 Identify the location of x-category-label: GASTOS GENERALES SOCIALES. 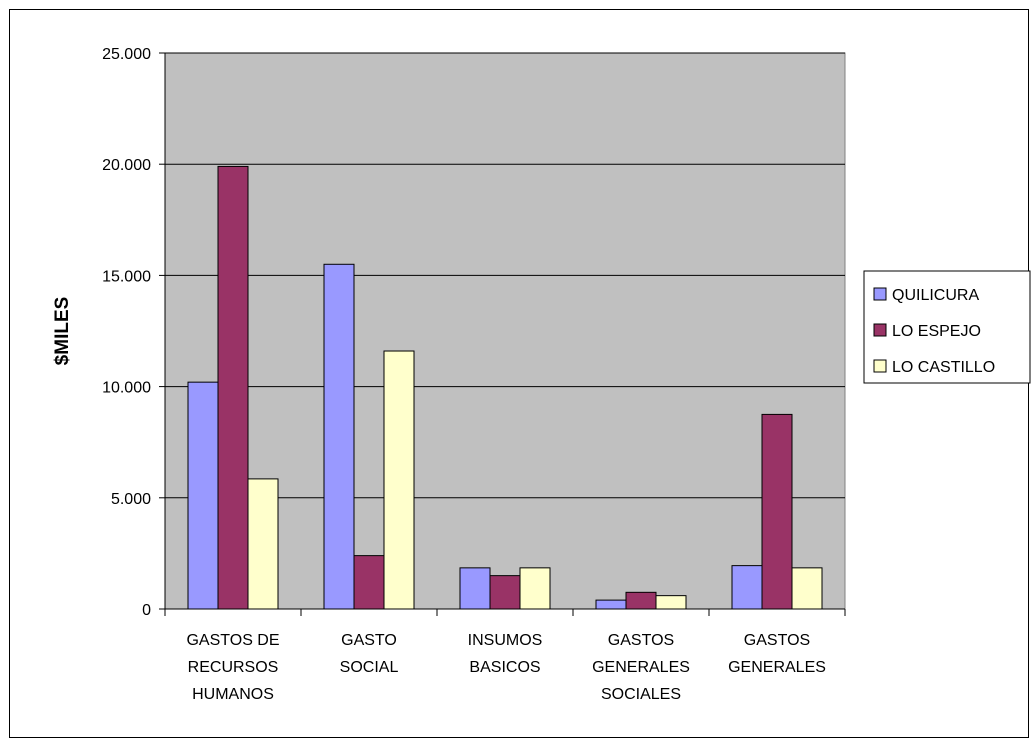
(641, 667).